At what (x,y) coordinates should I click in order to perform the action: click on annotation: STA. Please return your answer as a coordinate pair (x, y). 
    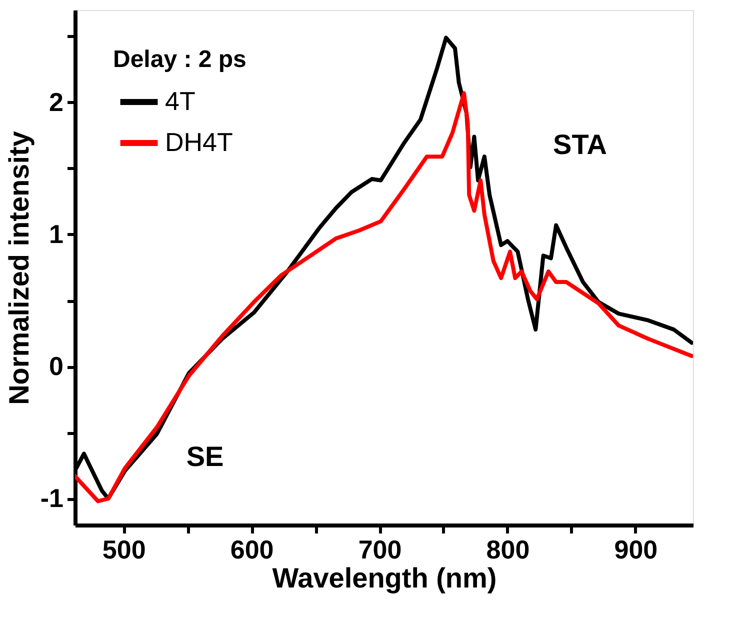
    Looking at the image, I should click on (580, 144).